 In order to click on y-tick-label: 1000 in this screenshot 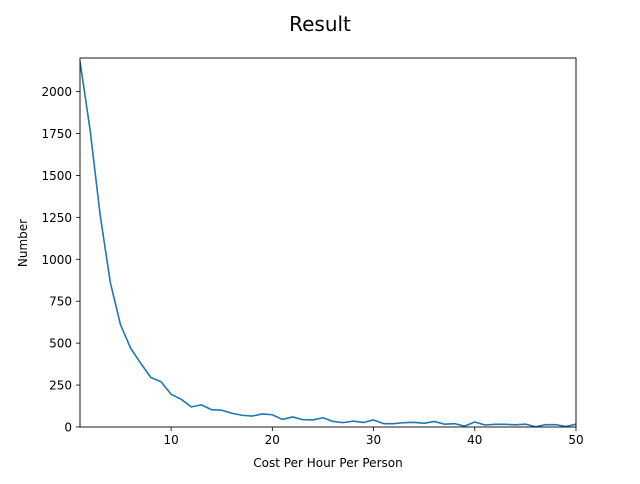, I will do `click(56, 260)`.